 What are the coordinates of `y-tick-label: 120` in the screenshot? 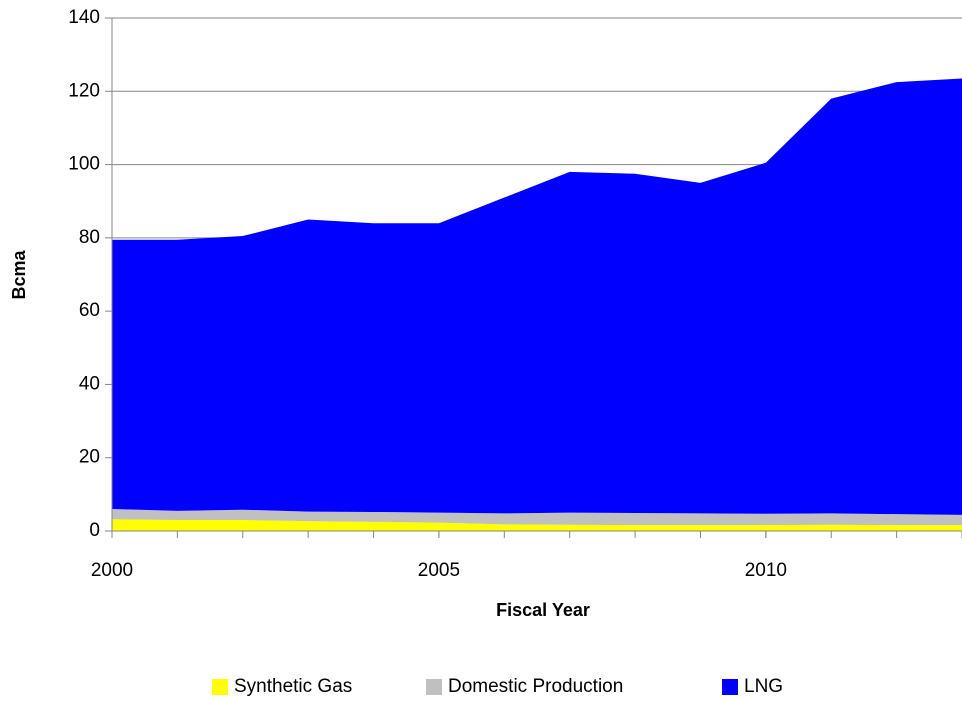 It's located at (84, 90).